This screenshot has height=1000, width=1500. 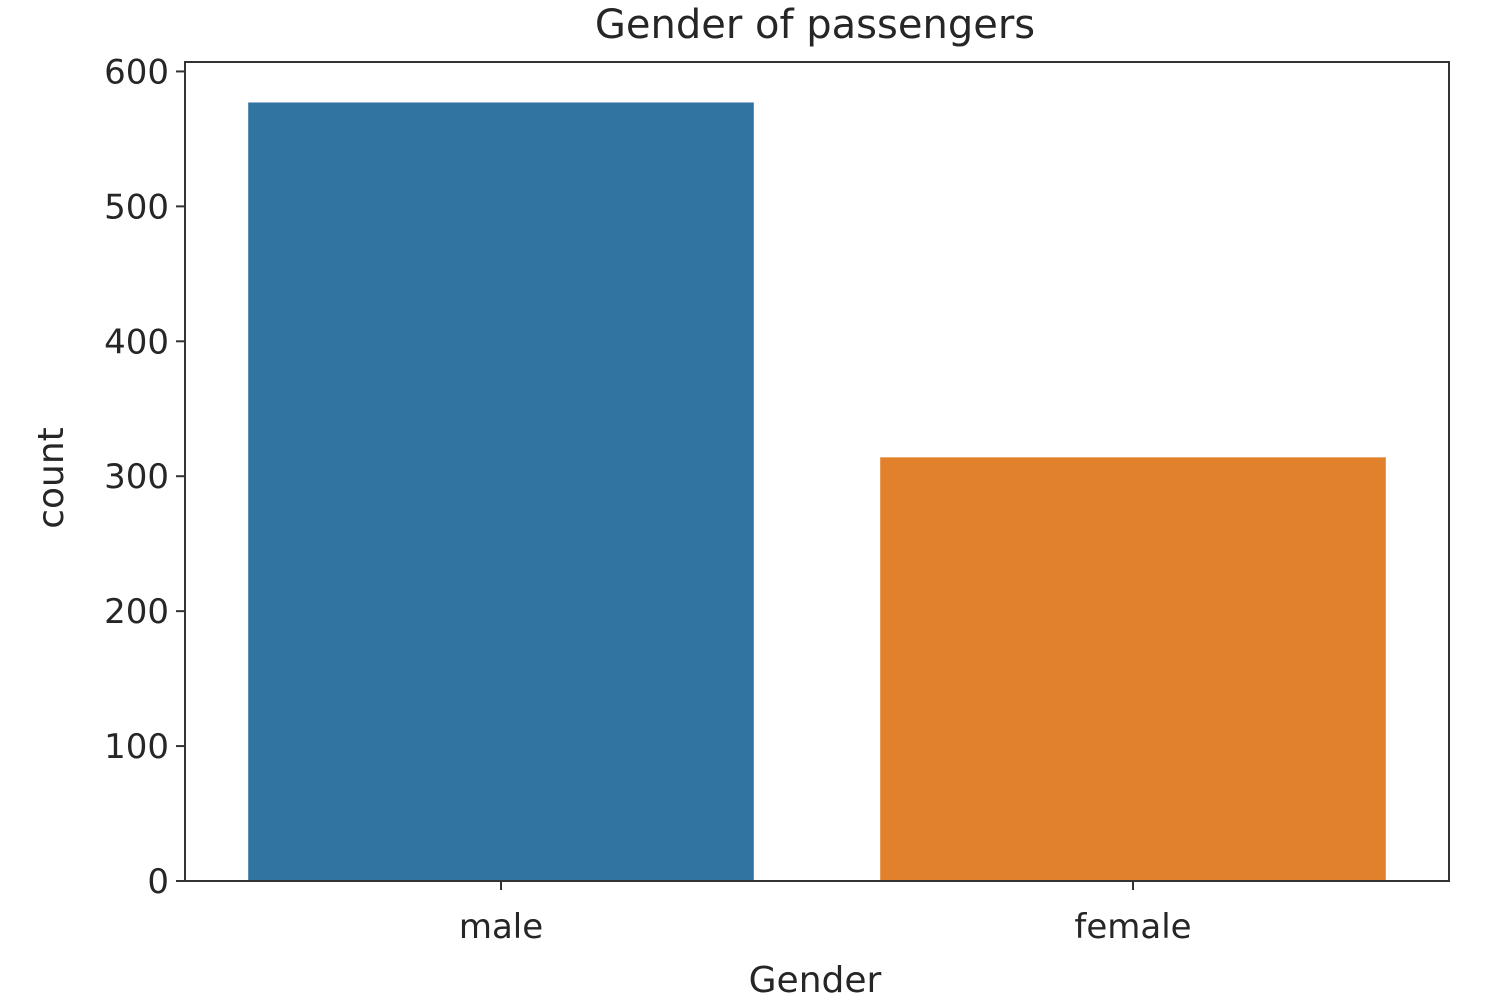 What do you see at coordinates (51, 478) in the screenshot?
I see `y-axis-title: count` at bounding box center [51, 478].